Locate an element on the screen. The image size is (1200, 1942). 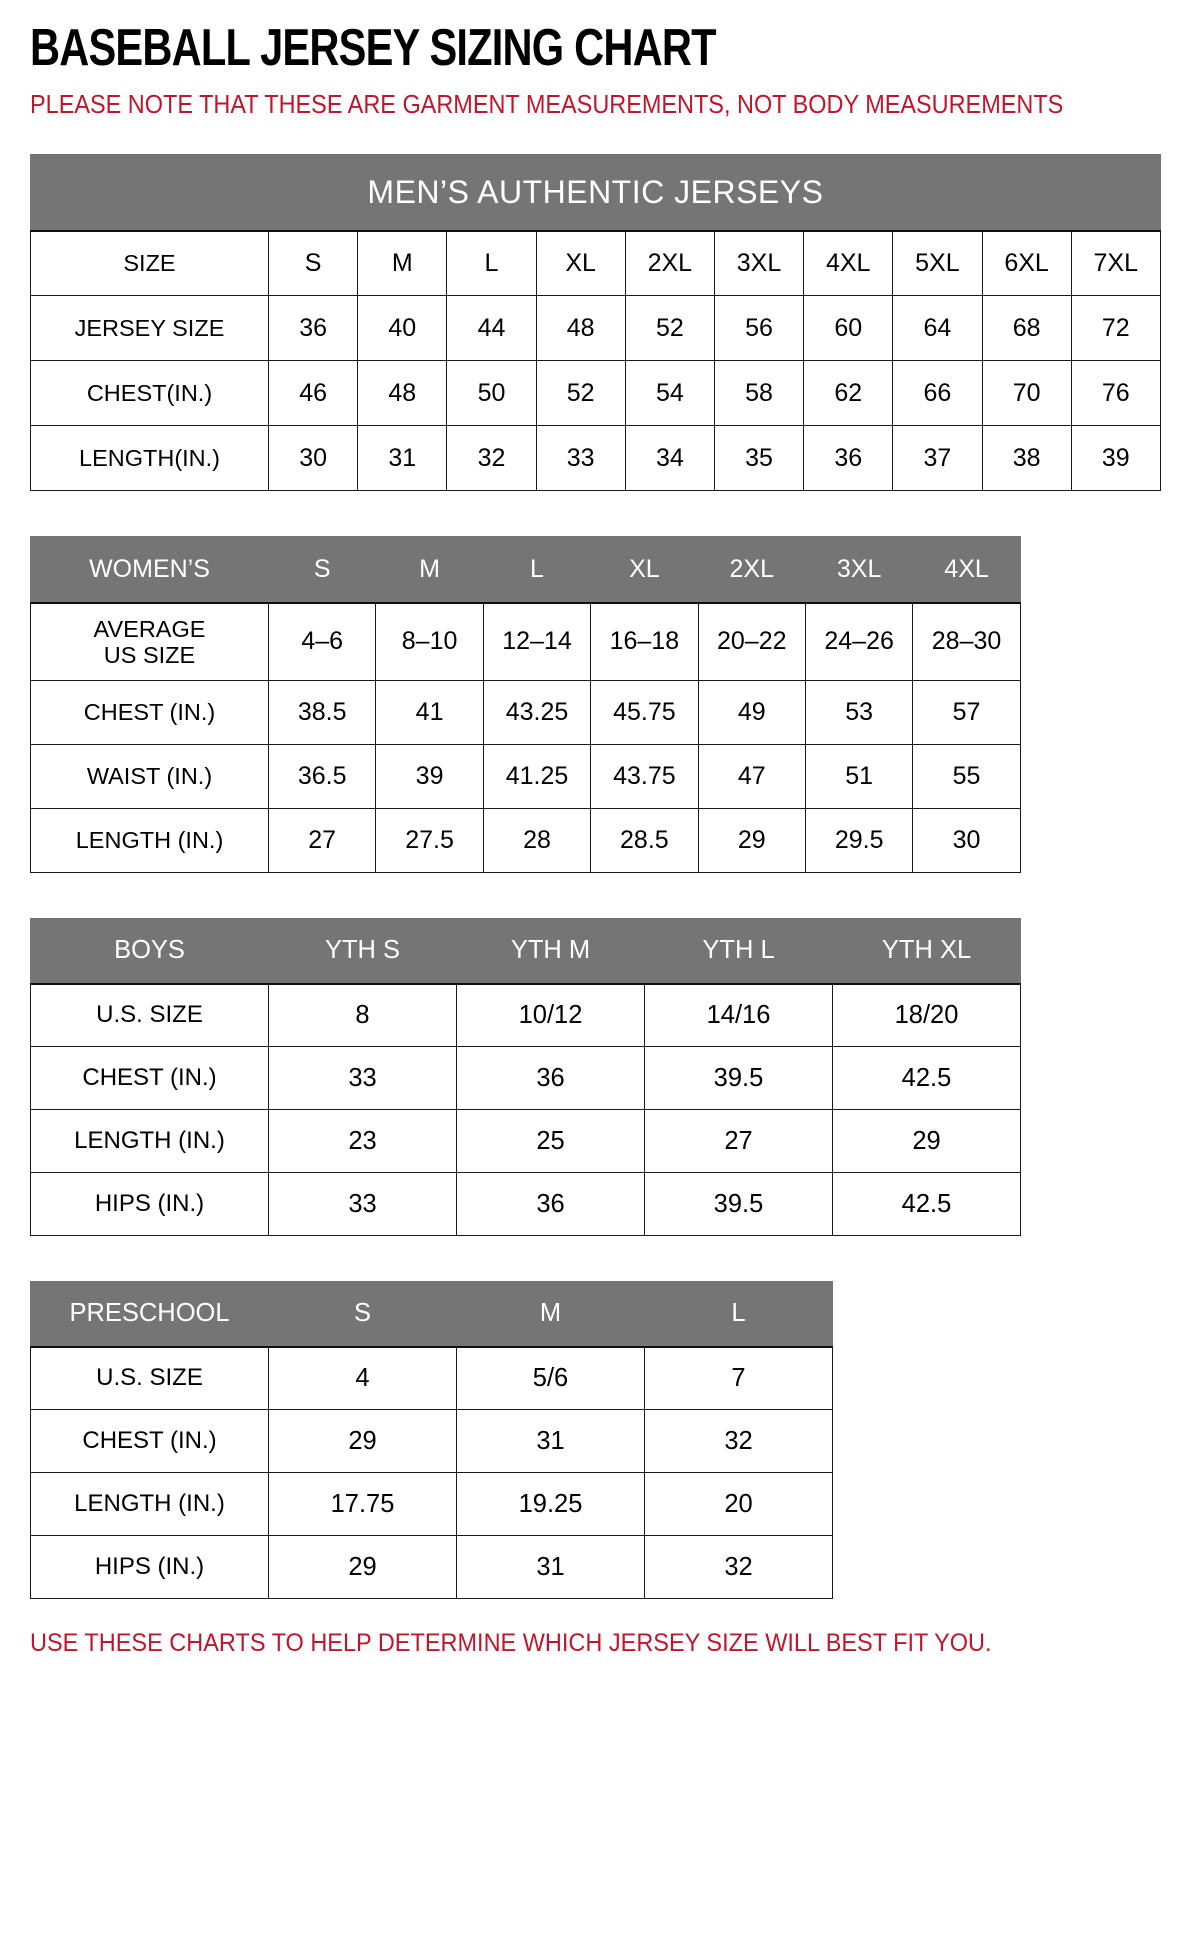
data-cell: 34 is located at coordinates (669, 458).